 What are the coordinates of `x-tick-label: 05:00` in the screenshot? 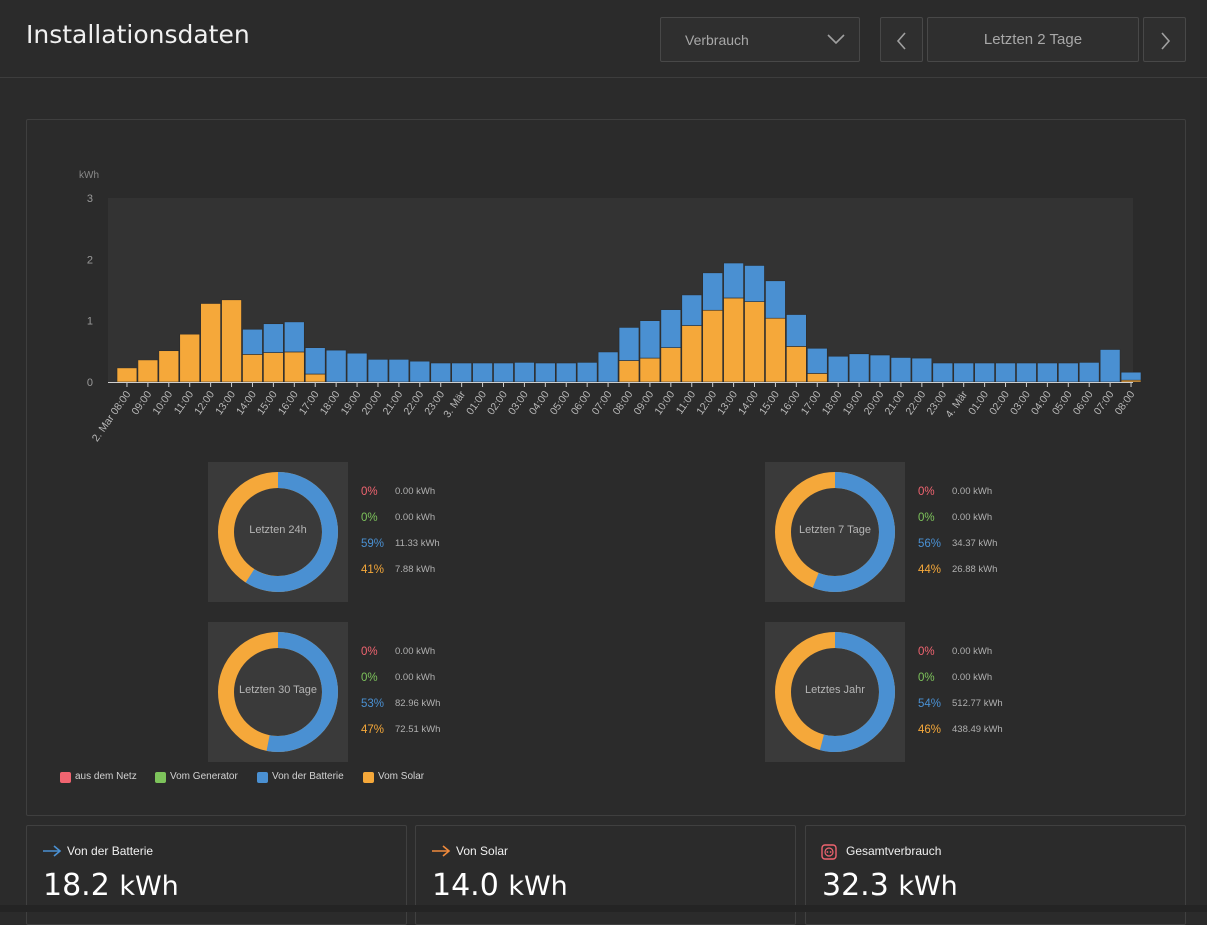 It's located at (1062, 403).